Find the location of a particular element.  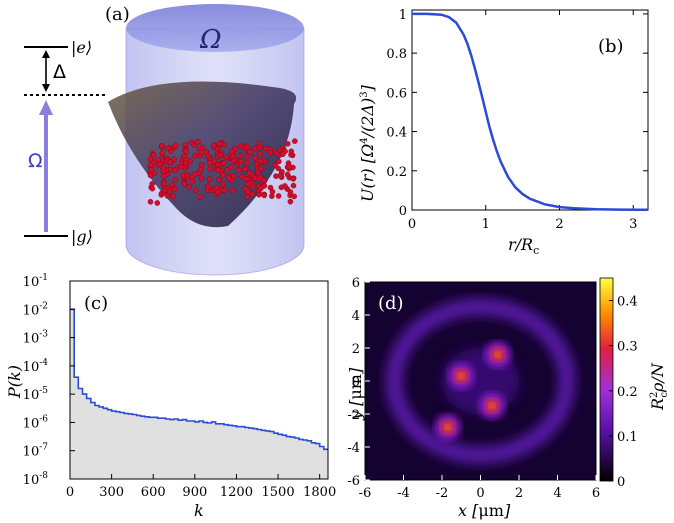

y-tick-label: 10⁻⁴ is located at coordinates (36, 366).